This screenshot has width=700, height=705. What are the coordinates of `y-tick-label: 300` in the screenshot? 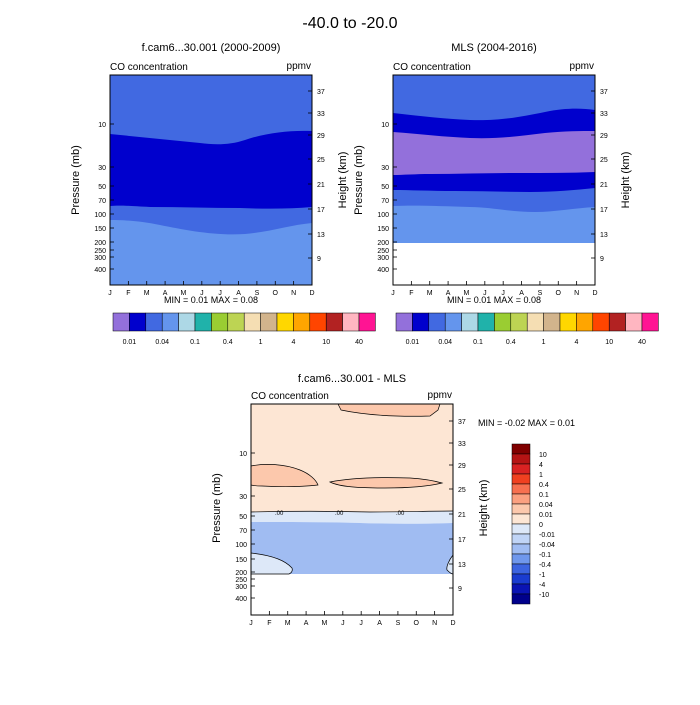 It's located at (241, 587).